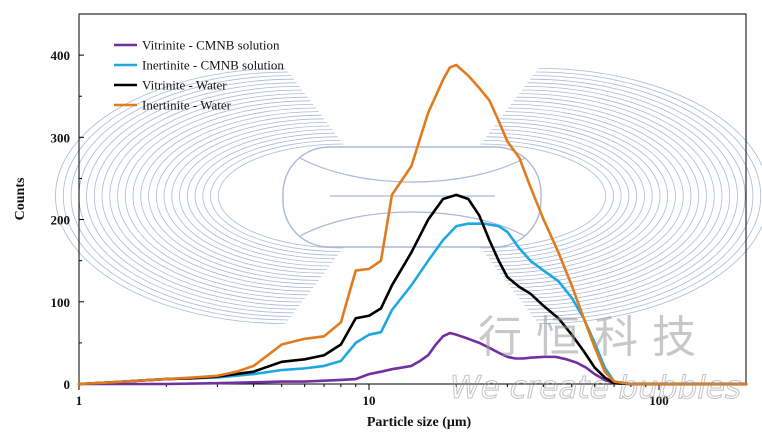 Image resolution: width=762 pixels, height=437 pixels. I want to click on logo-outline, so click(412, 197).